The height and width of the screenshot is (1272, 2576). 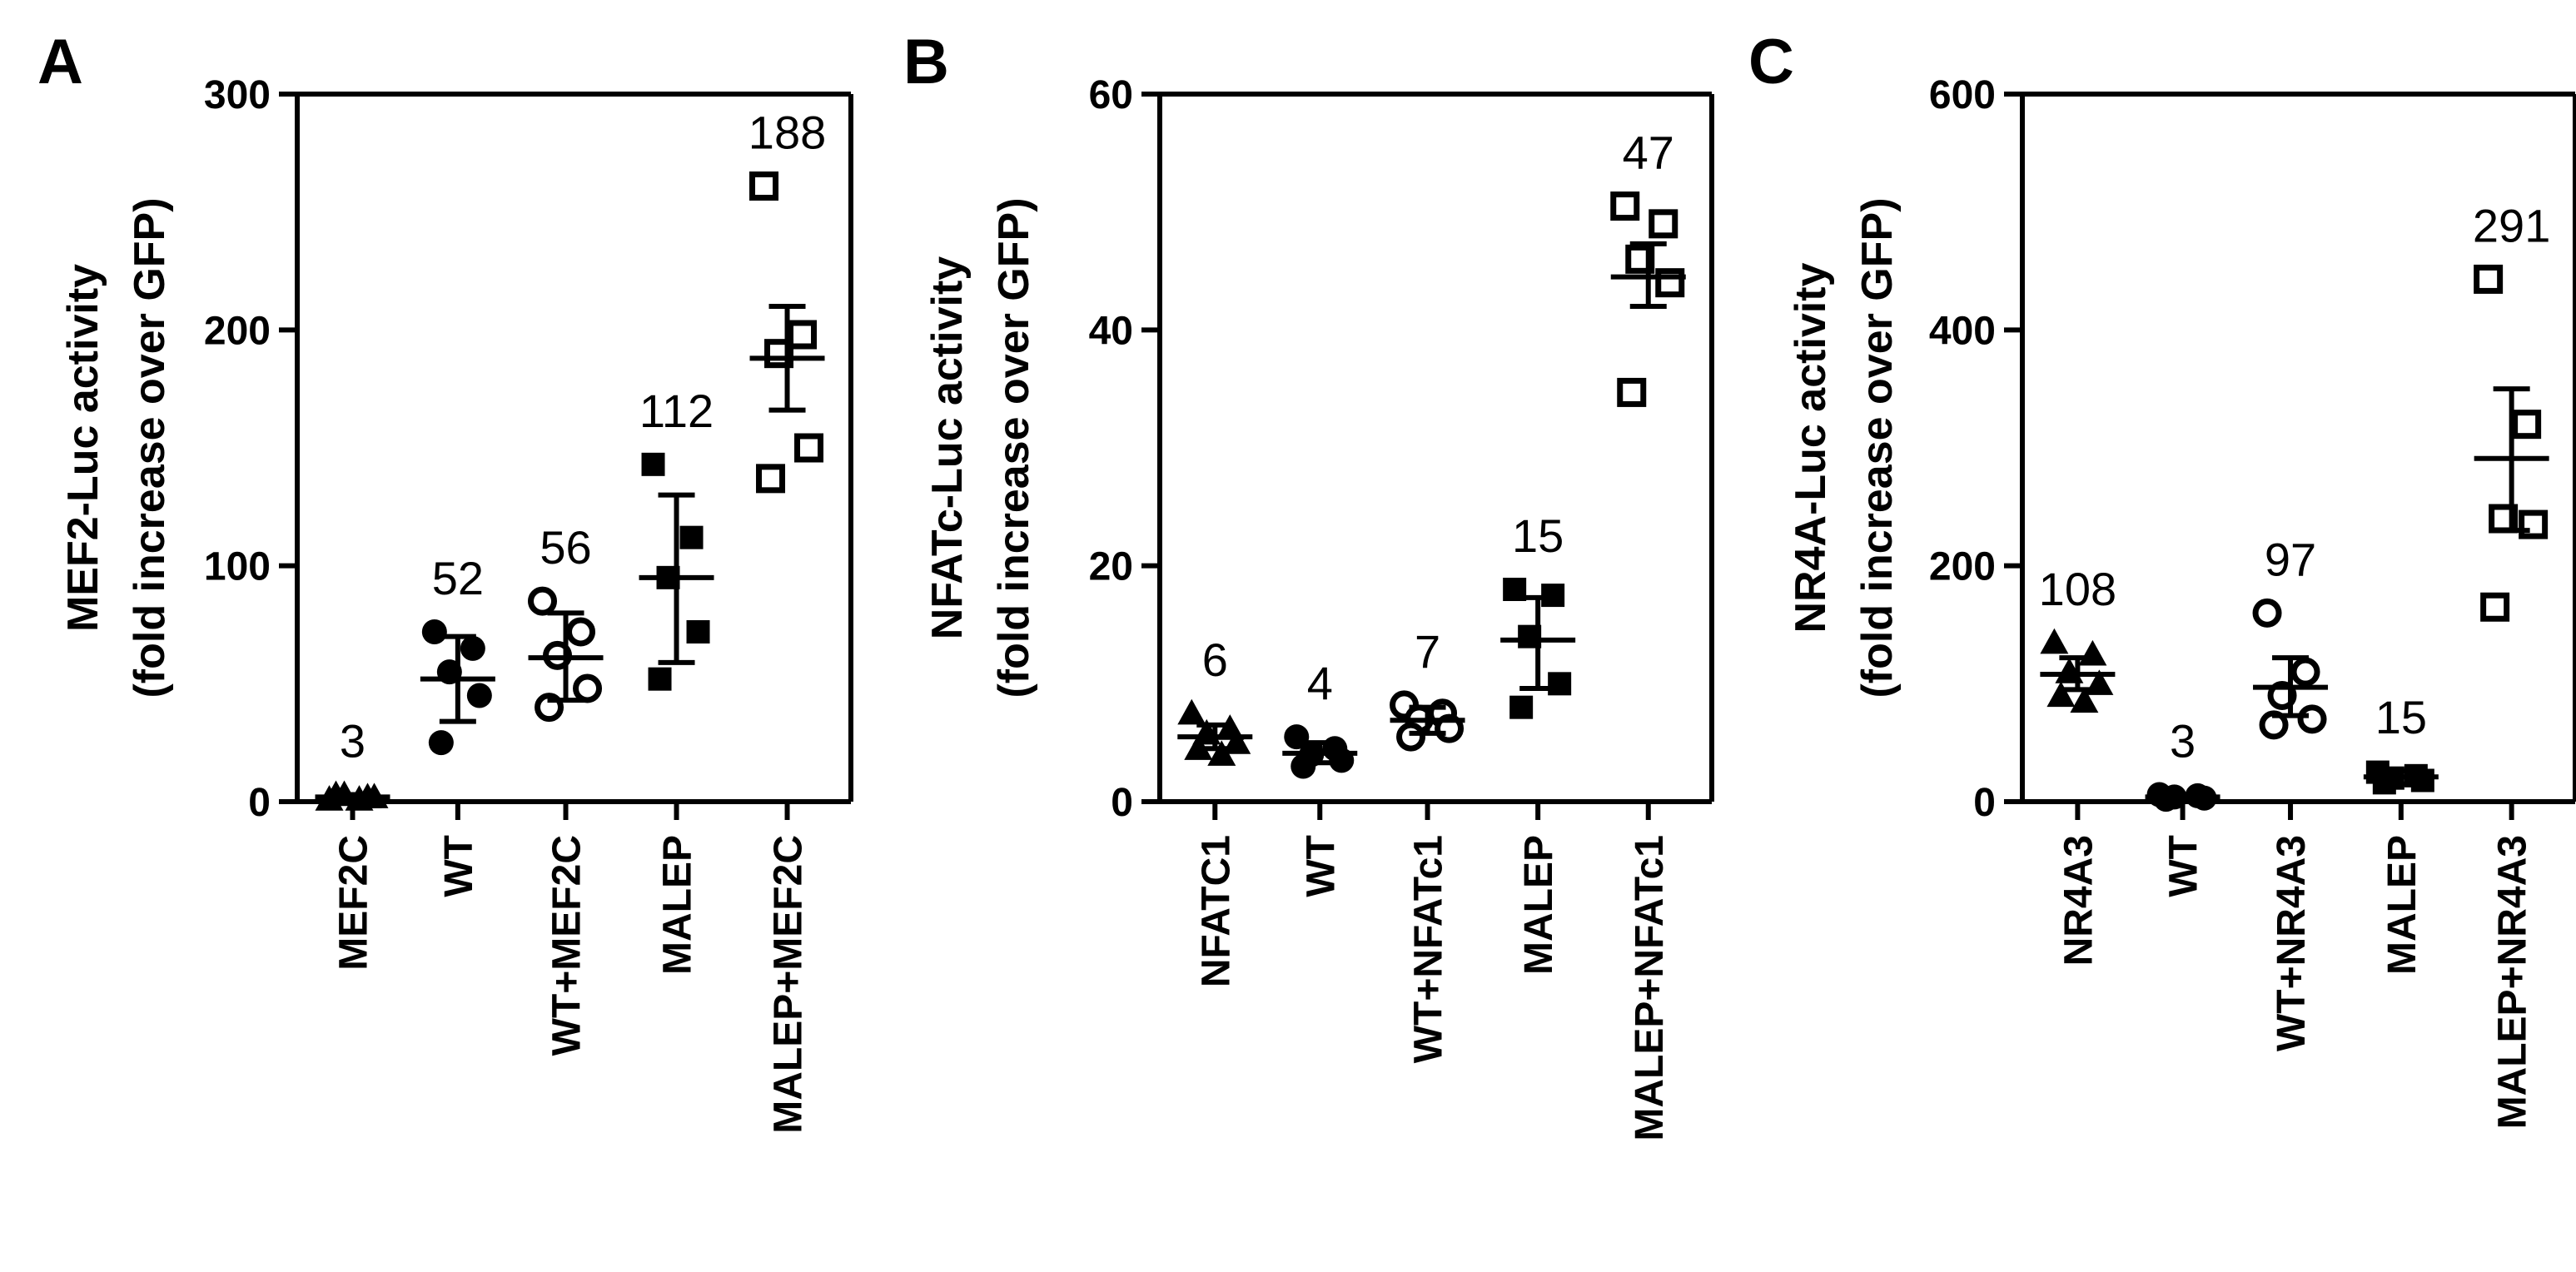 What do you see at coordinates (567, 945) in the screenshot?
I see `x-category-label: WT+MEF2C` at bounding box center [567, 945].